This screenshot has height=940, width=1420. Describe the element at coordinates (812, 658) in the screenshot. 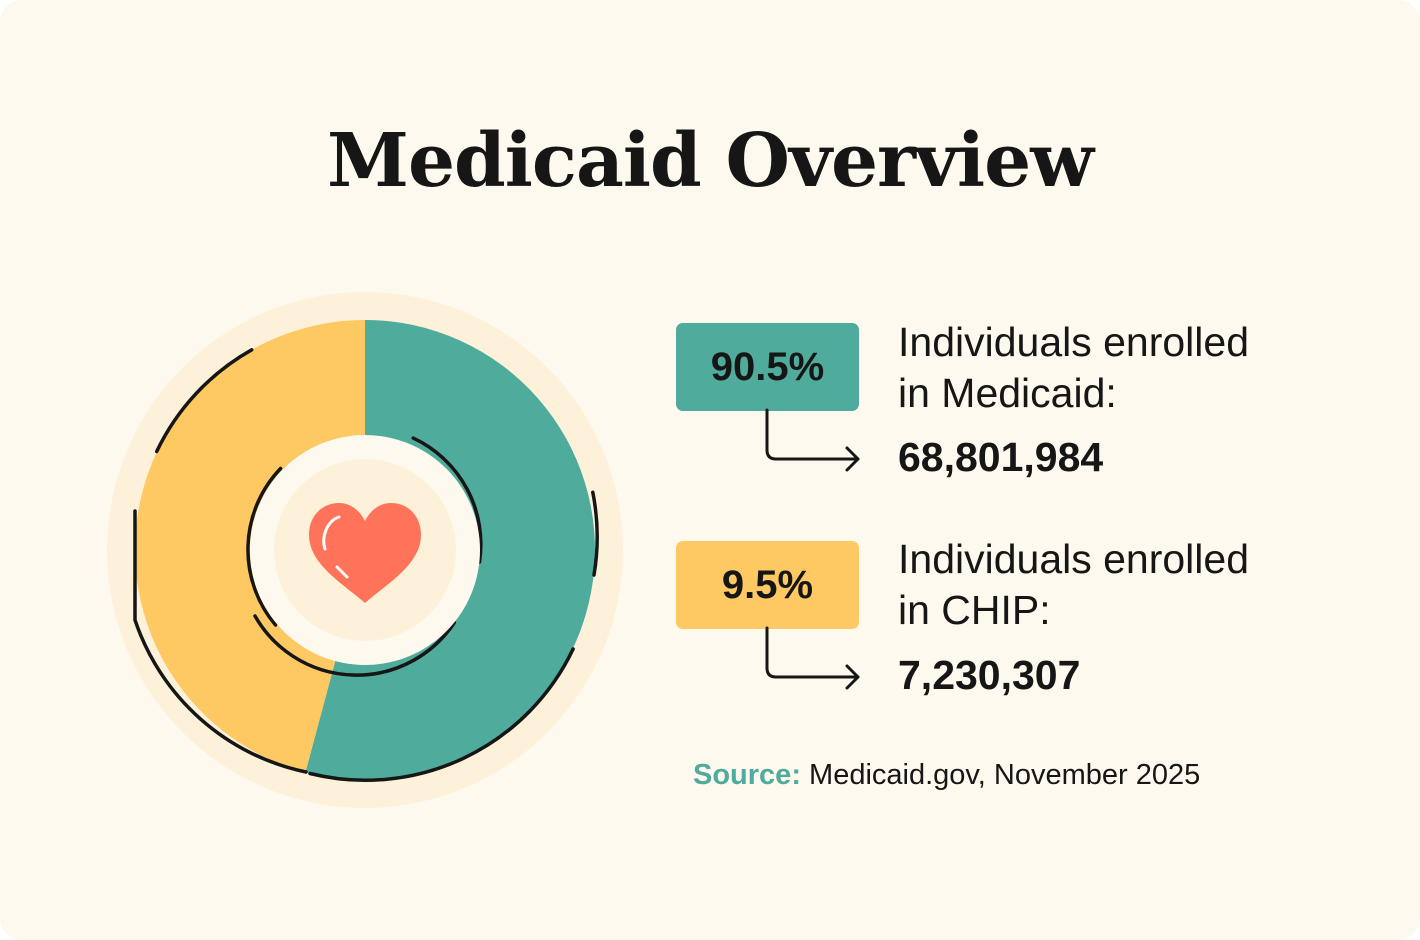

I see `arrow-connector-chip` at that location.